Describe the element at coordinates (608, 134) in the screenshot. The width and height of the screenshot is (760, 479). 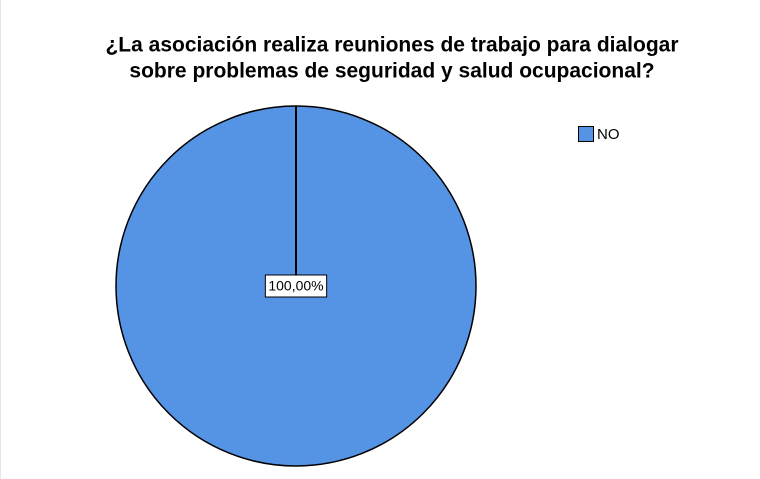
I see `legend-label: NO` at that location.